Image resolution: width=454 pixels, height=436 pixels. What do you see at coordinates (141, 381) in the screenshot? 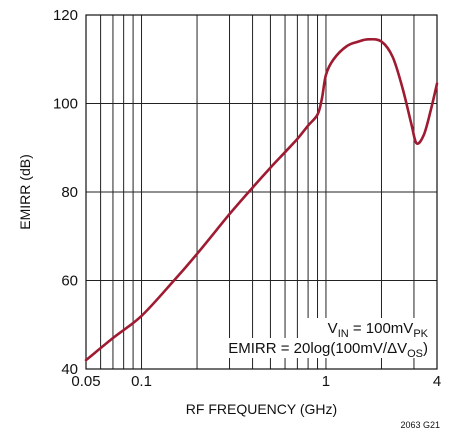
I see `x-tick-label: 0.1` at bounding box center [141, 381].